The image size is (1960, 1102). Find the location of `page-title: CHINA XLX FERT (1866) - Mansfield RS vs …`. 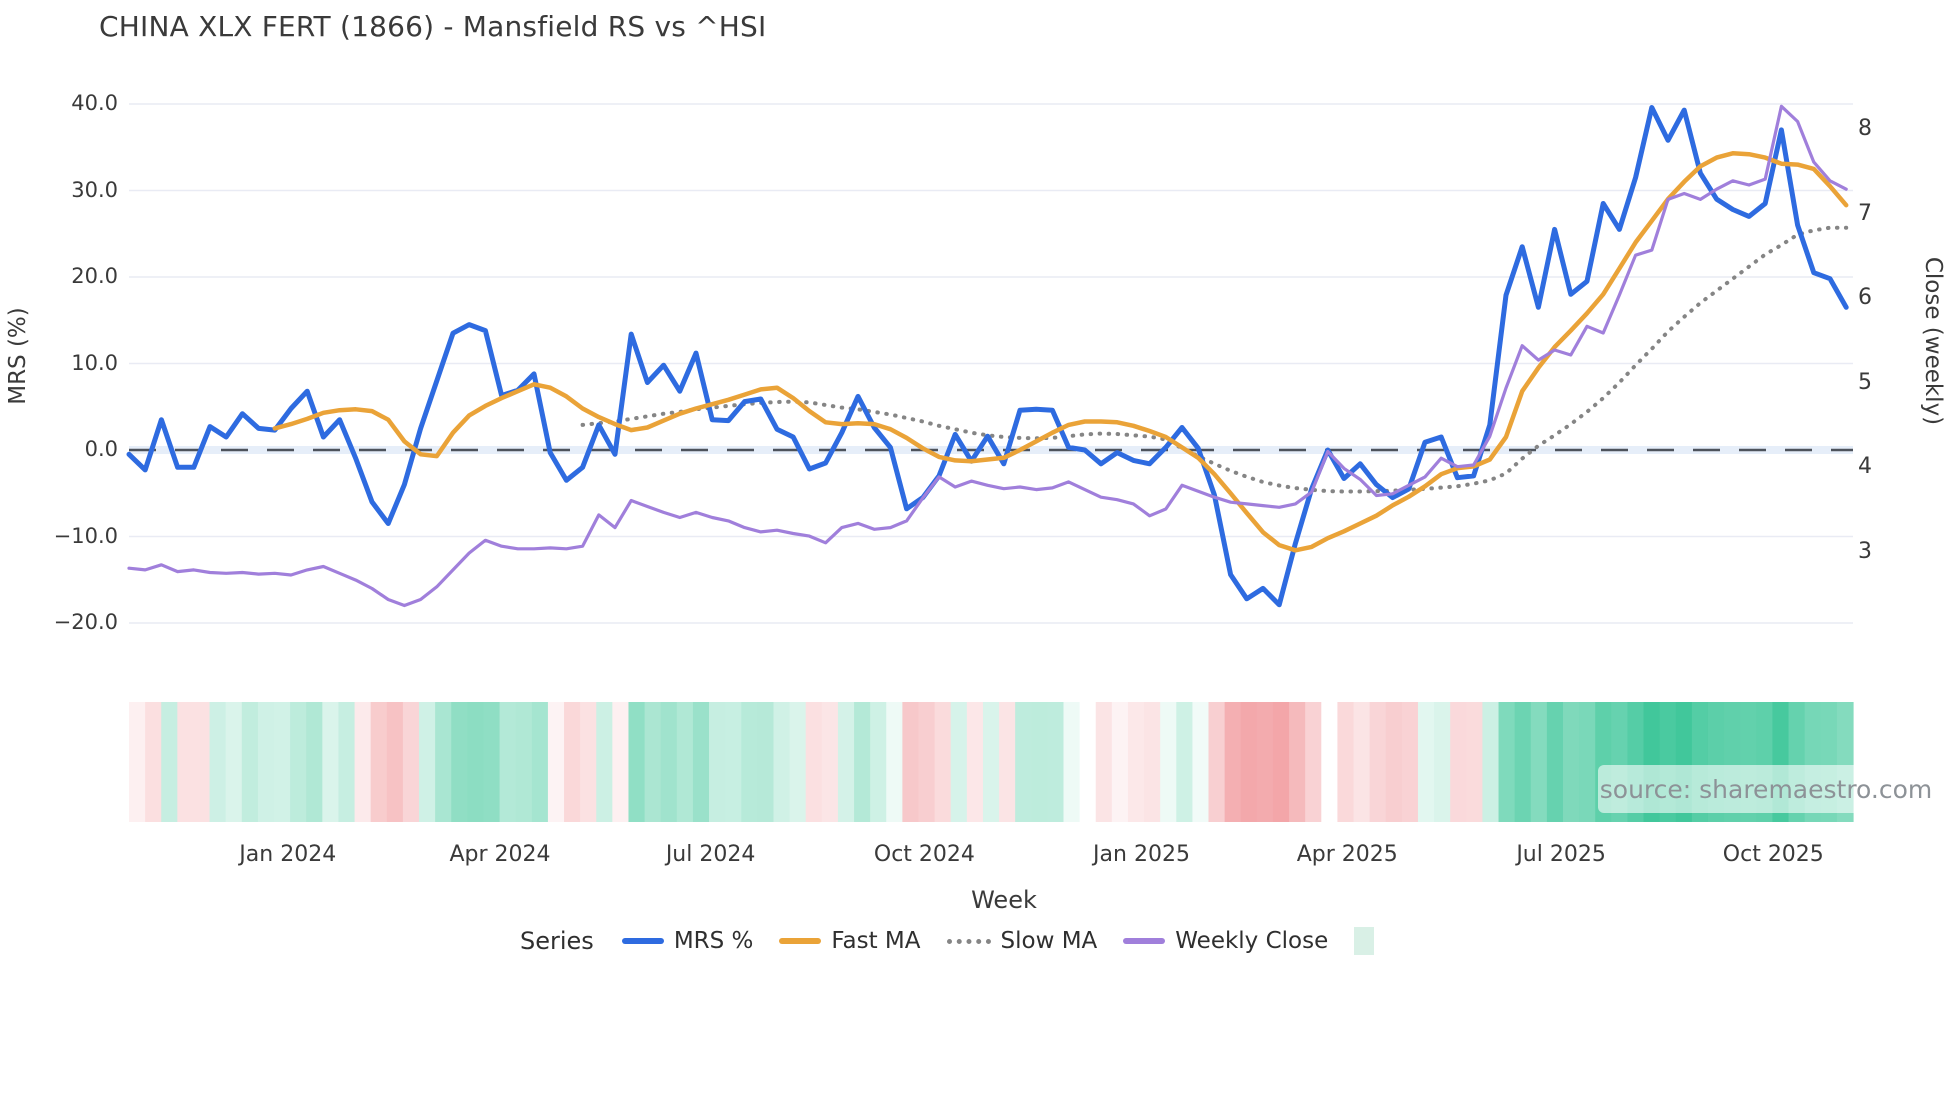

page-title: CHINA XLX FERT (1866) - Mansfield RS vs … is located at coordinates (433, 26).